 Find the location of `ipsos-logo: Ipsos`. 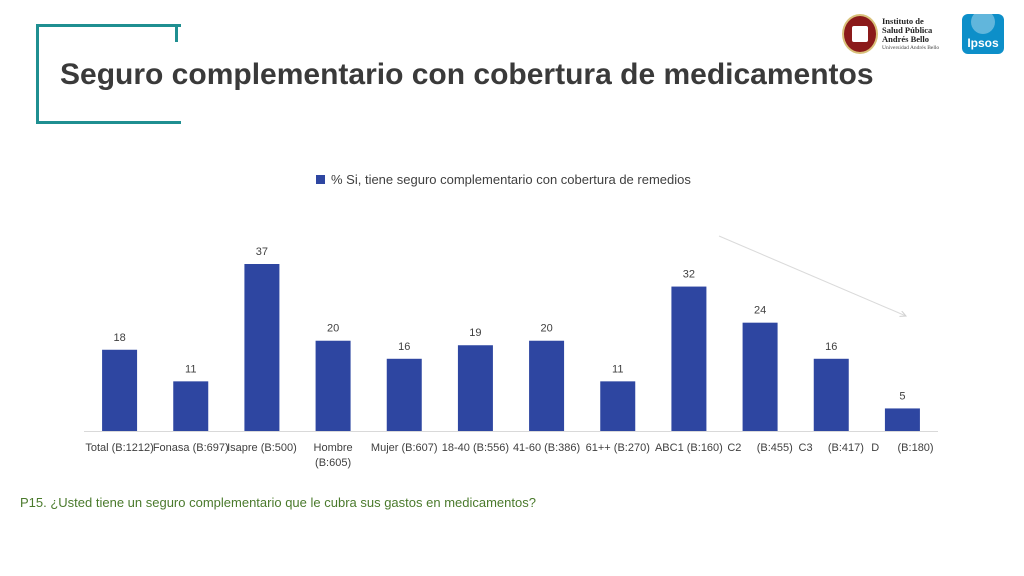

ipsos-logo: Ipsos is located at coordinates (983, 34).